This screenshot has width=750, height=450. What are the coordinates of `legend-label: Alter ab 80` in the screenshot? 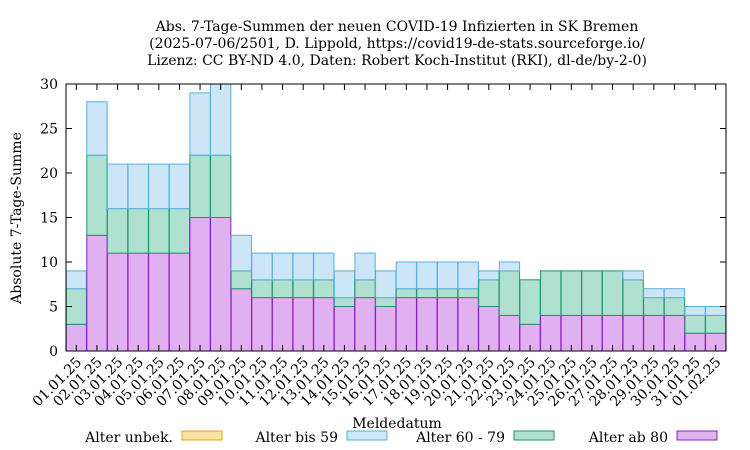 It's located at (628, 438).